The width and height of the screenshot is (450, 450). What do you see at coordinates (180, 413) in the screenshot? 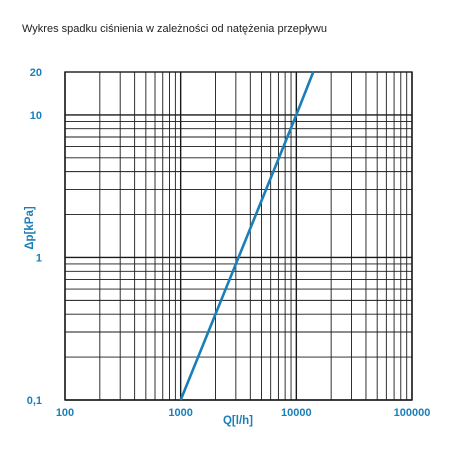
I see `x-tick-label: 1000` at bounding box center [180, 413].